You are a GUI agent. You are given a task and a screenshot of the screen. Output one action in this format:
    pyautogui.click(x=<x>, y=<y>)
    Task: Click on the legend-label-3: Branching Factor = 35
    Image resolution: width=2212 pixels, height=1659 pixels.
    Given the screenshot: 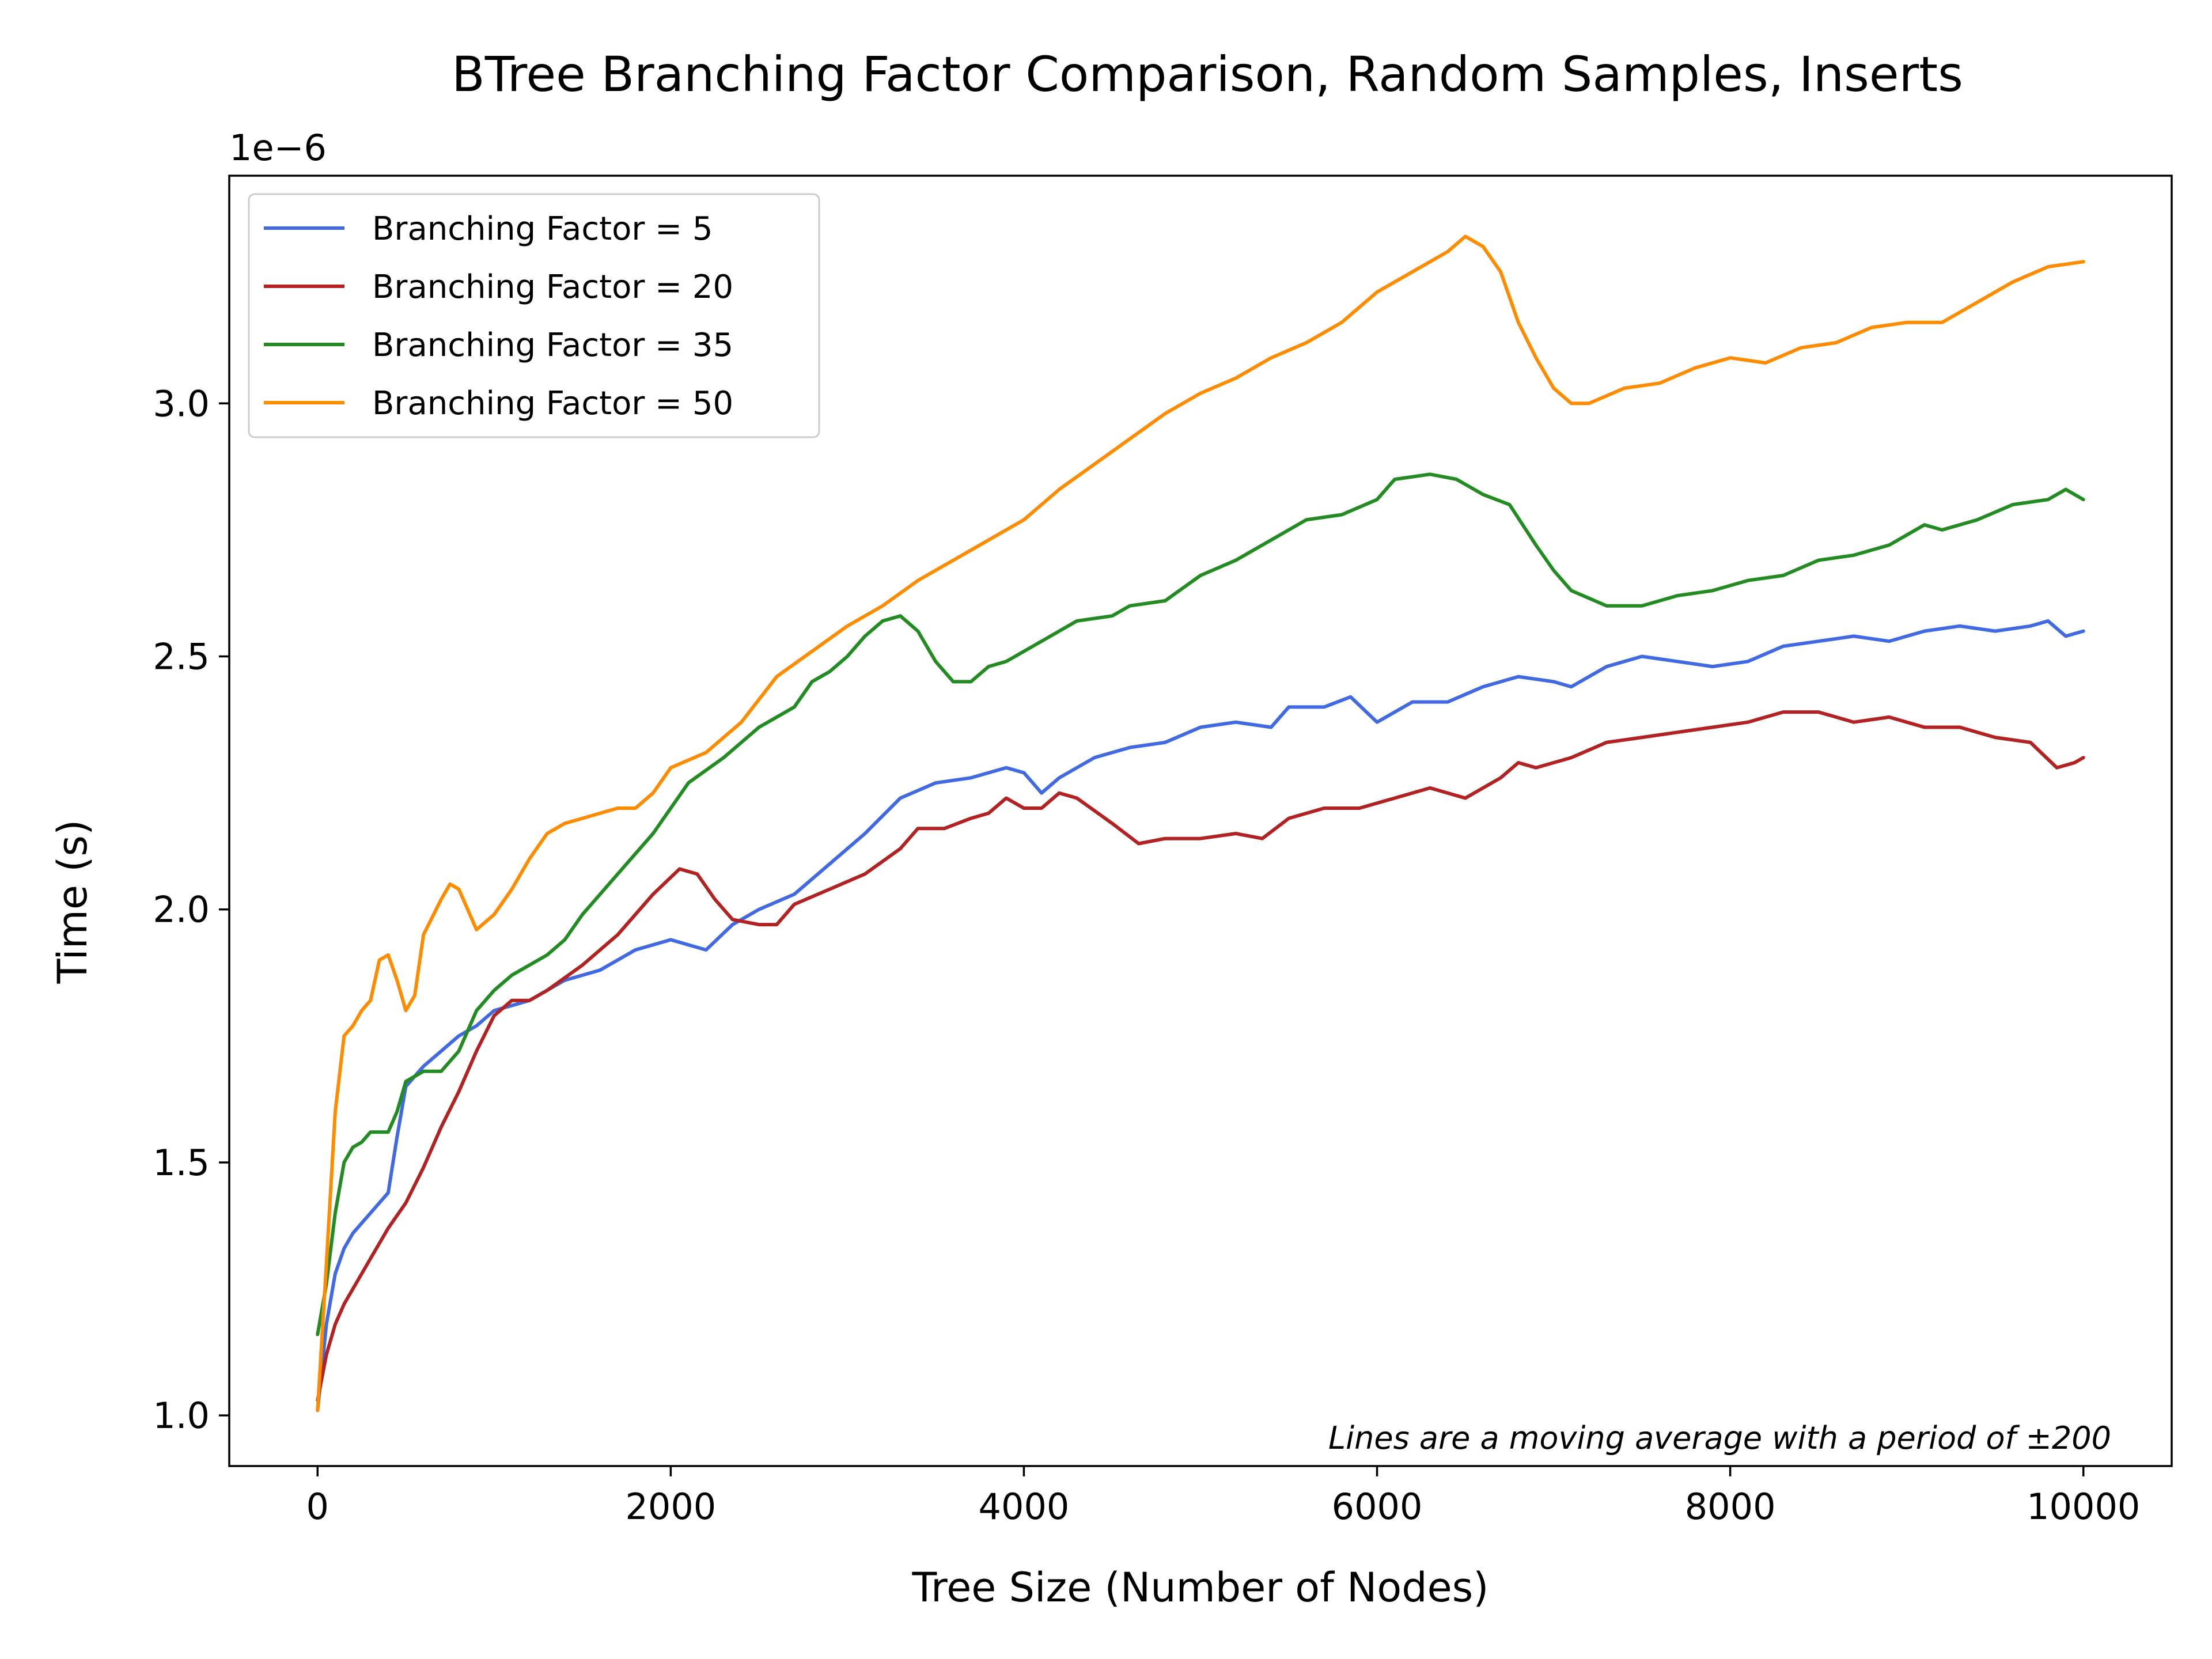 What is the action you would take?
    pyautogui.click(x=552, y=345)
    